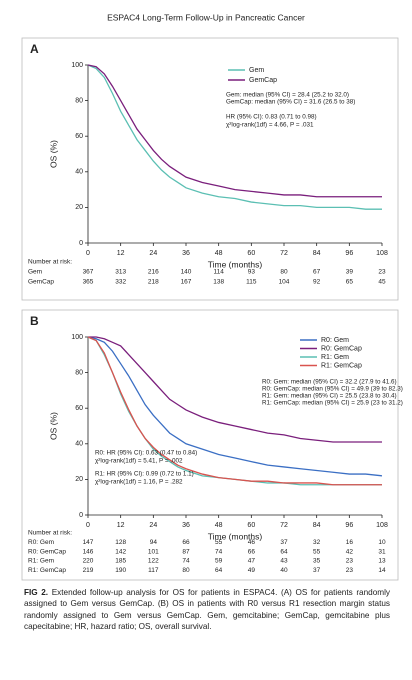 This screenshot has height=680, width=412. I want to click on risk-count: 115, so click(251, 282).